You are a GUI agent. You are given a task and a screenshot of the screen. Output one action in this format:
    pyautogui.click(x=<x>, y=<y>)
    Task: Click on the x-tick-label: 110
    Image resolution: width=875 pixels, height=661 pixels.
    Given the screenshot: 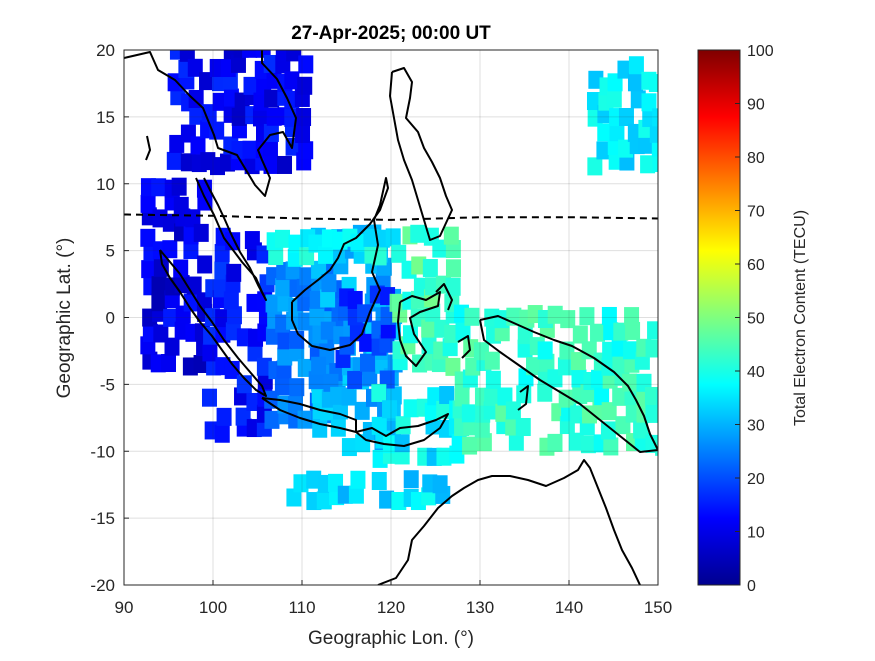 What is the action you would take?
    pyautogui.click(x=301, y=607)
    